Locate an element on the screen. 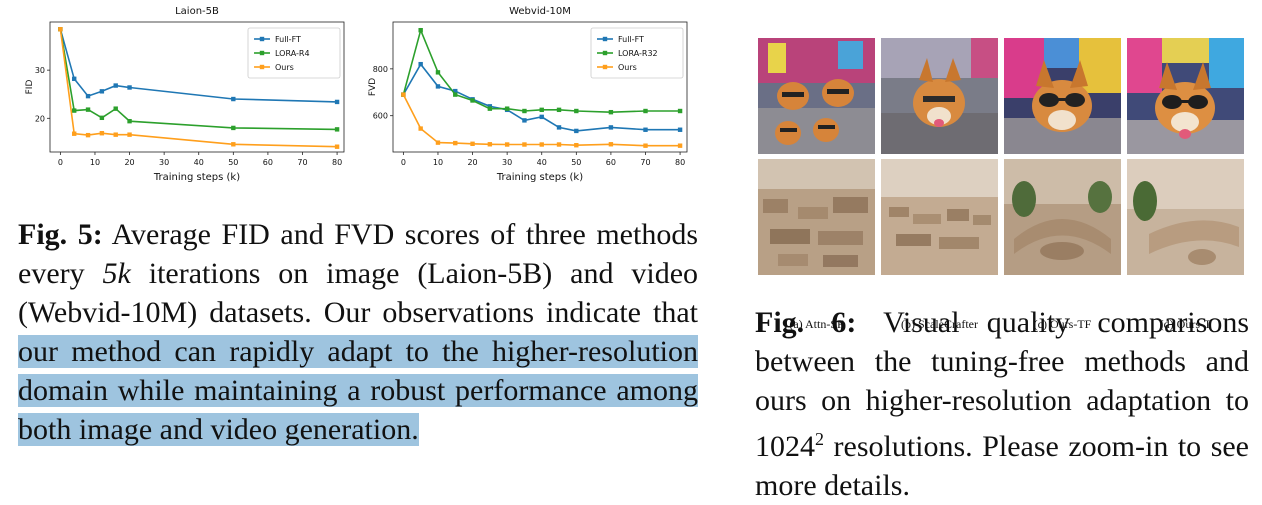 The width and height of the screenshot is (1262, 505). fvd-frame is located at coordinates (540, 87).